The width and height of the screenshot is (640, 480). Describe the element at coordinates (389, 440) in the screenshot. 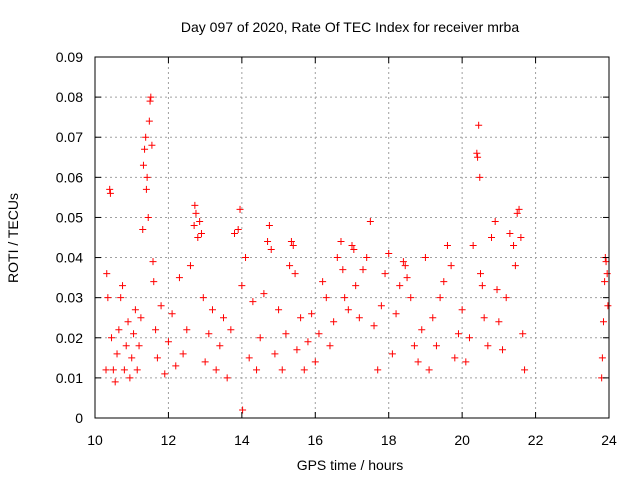

I see `x-tick-label: 18` at that location.